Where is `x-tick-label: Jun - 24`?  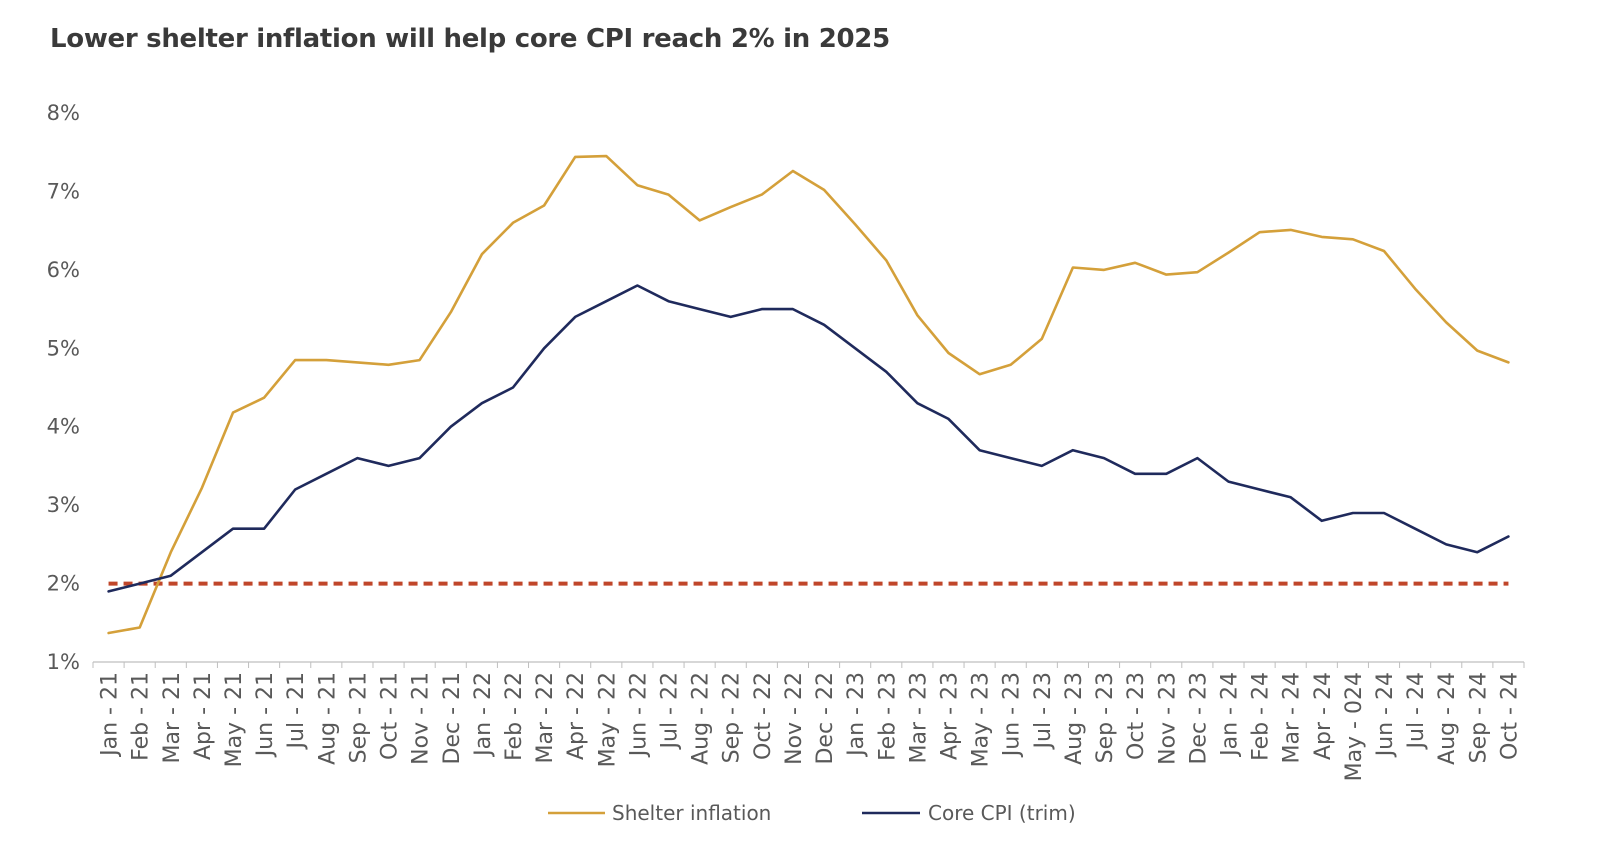
x-tick-label: Jun - 24 is located at coordinates (1385, 715).